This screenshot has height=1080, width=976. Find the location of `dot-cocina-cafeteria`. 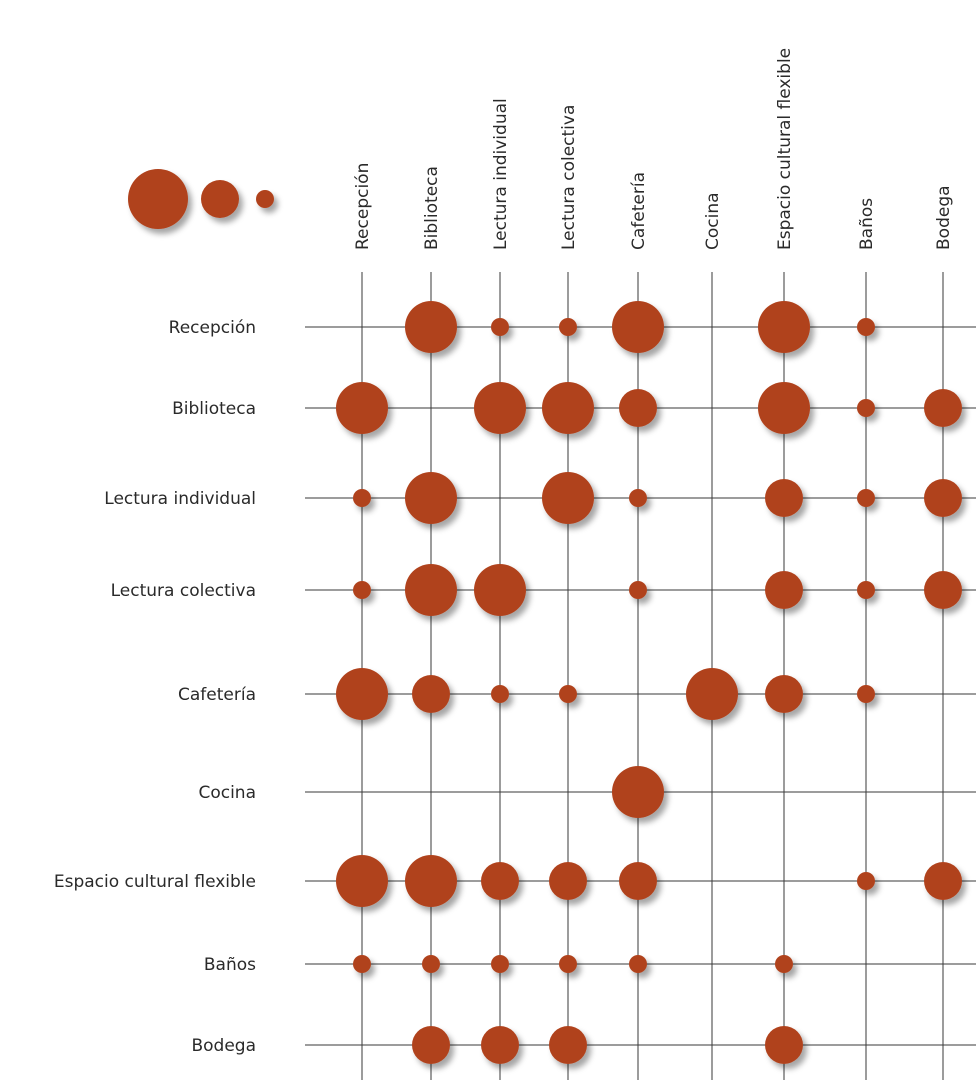

dot-cocina-cafeteria is located at coordinates (638, 792).